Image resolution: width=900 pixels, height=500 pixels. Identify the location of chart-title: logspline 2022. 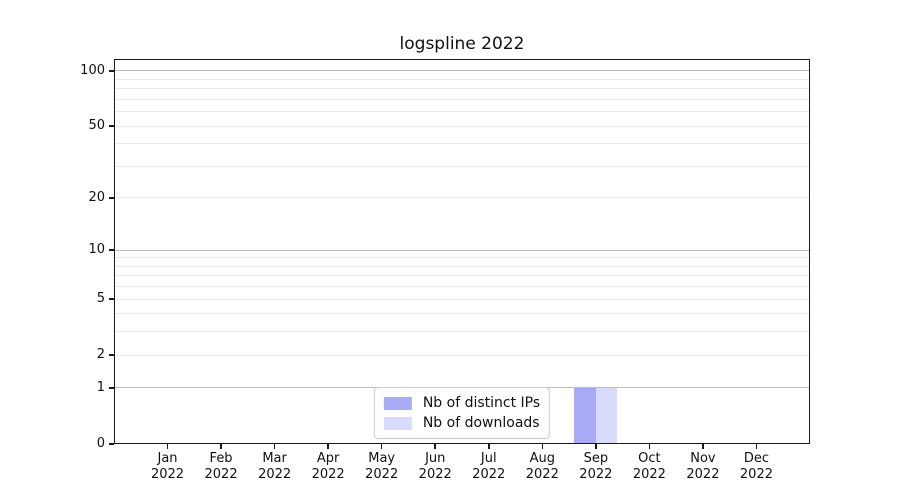
(462, 44).